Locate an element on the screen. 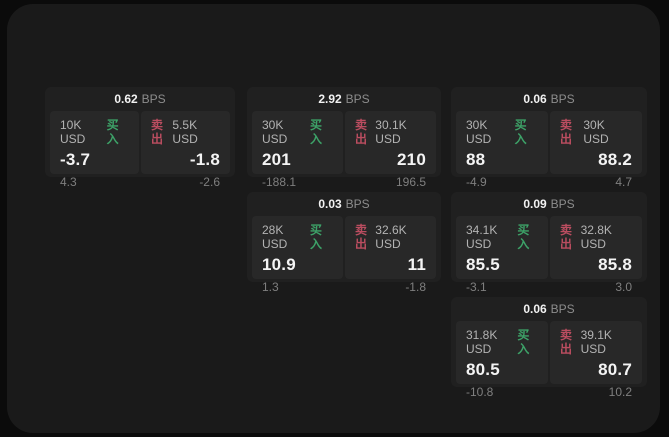 This screenshot has height=437, width=669. sell-panel: 卖出 39.1K USD 80.7 10.2 is located at coordinates (596, 360).